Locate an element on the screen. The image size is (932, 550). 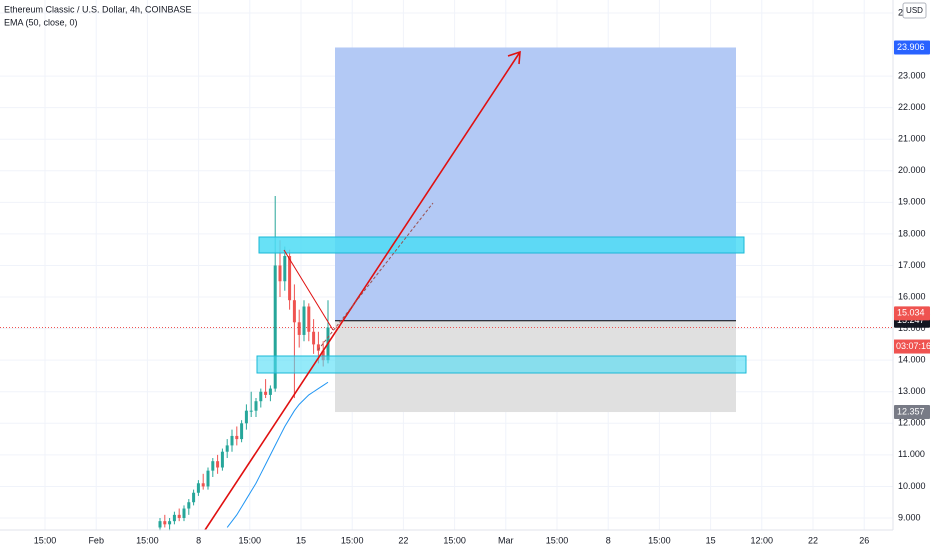
last-price-label-bg is located at coordinates (912, 313).